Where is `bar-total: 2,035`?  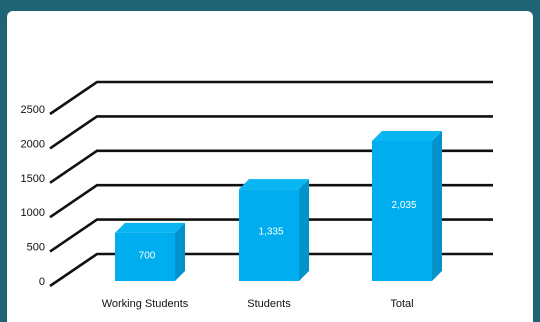 bar-total: 2,035 is located at coordinates (407, 205).